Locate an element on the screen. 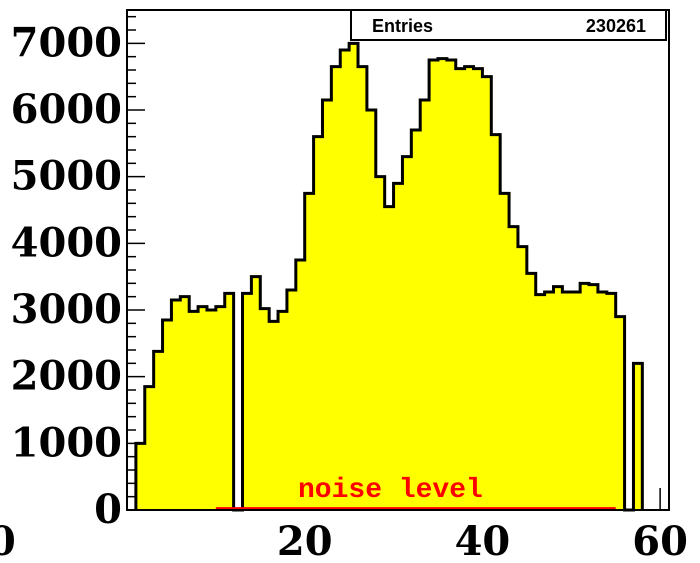 The width and height of the screenshot is (700, 563). y-tick-label: 7000 is located at coordinates (66, 42).